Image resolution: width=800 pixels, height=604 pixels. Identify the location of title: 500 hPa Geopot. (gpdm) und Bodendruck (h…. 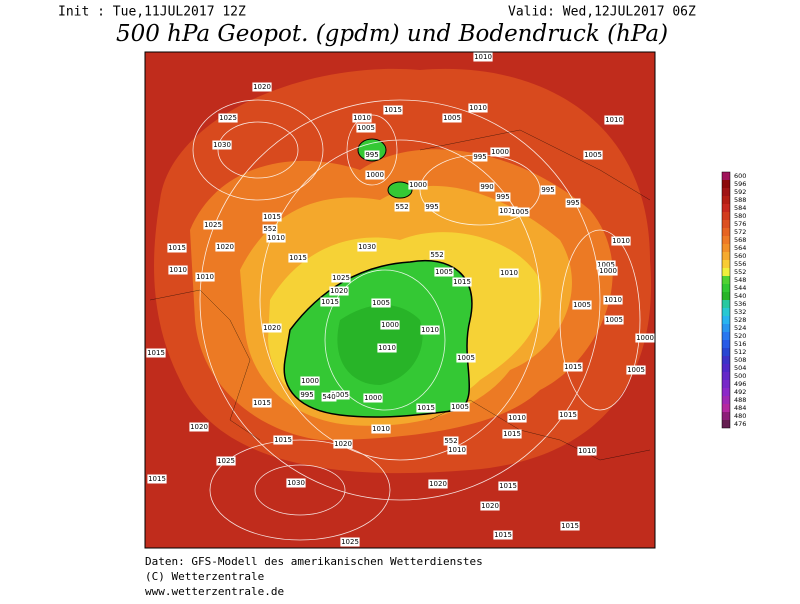
(392, 34).